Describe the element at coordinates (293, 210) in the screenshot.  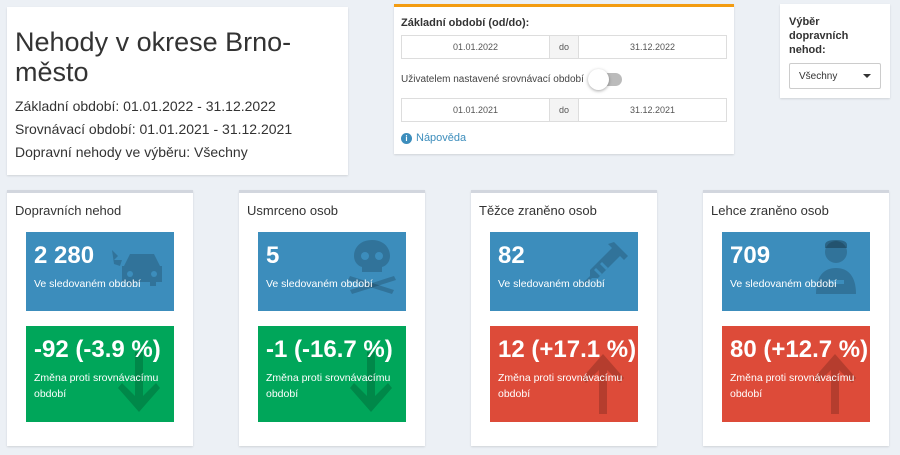
I see `panel-title: Usmrceno osob` at that location.